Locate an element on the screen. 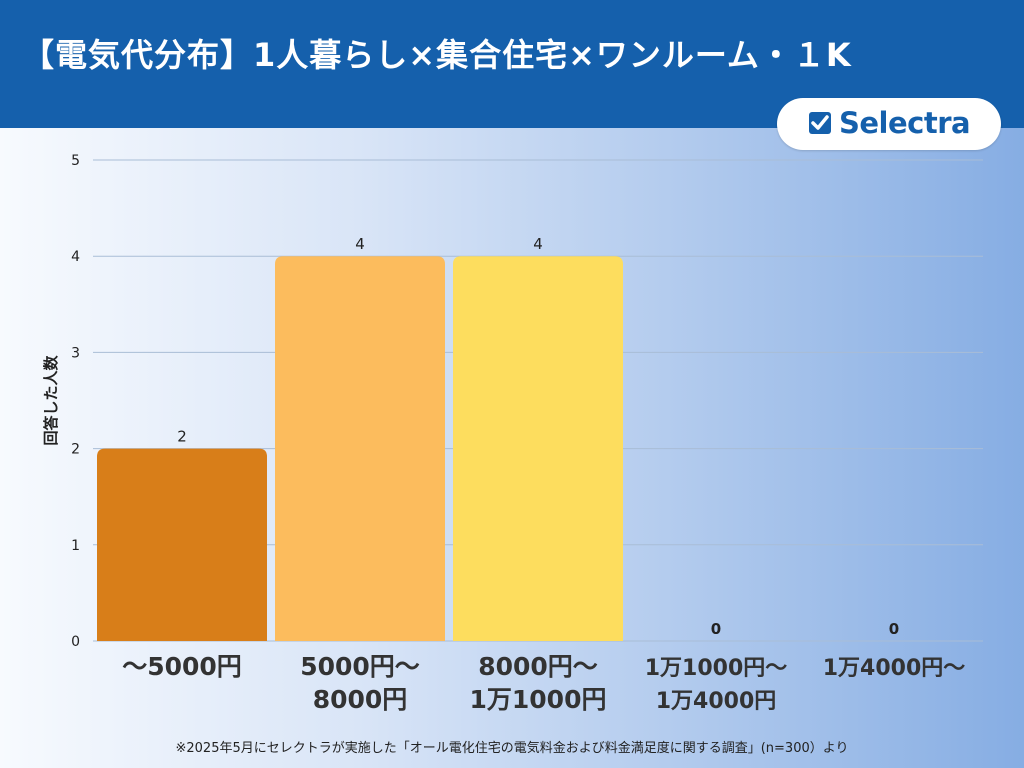 This screenshot has height=768, width=1024. y-axis-label: 回答した人数 is located at coordinates (51, 400).